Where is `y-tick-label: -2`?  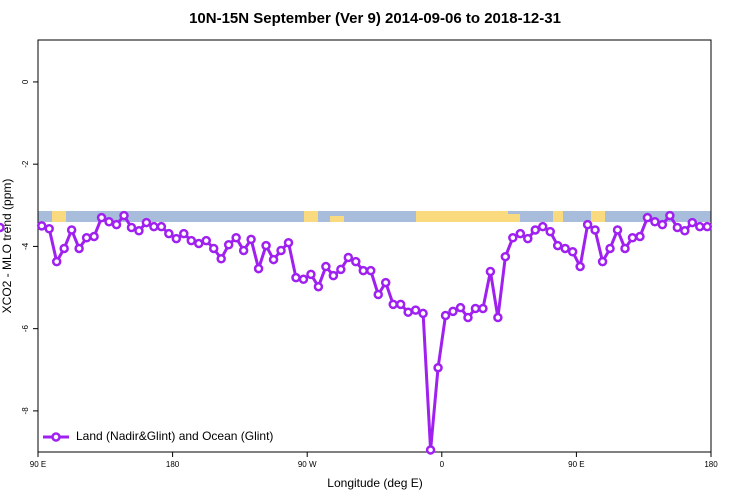 y-tick-label: -2 is located at coordinates (25, 164).